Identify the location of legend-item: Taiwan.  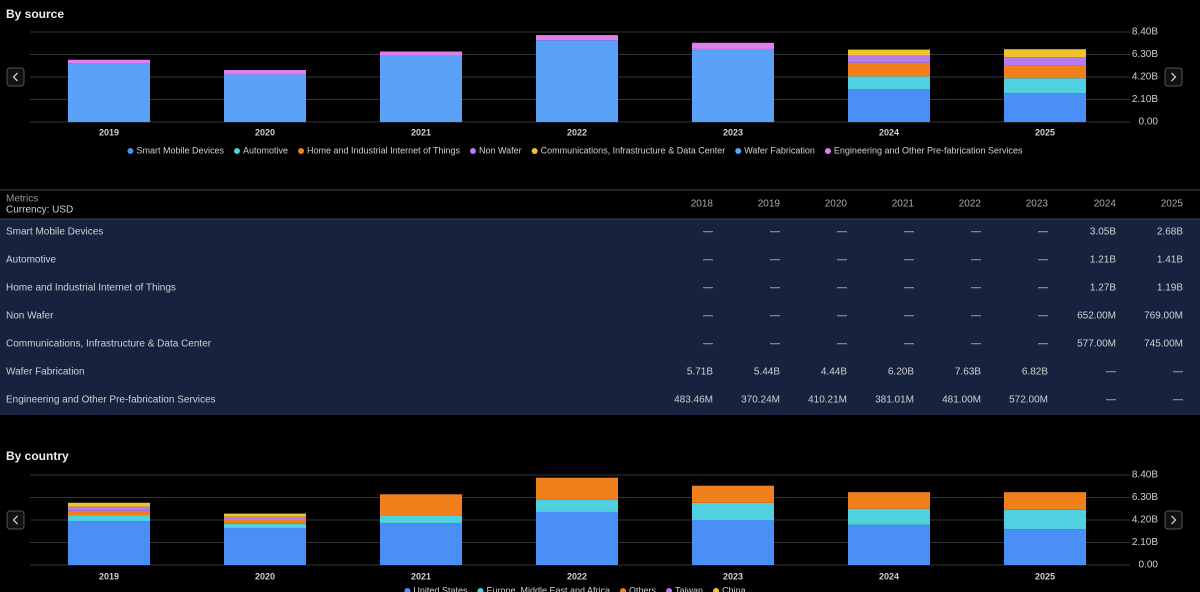
(684, 588).